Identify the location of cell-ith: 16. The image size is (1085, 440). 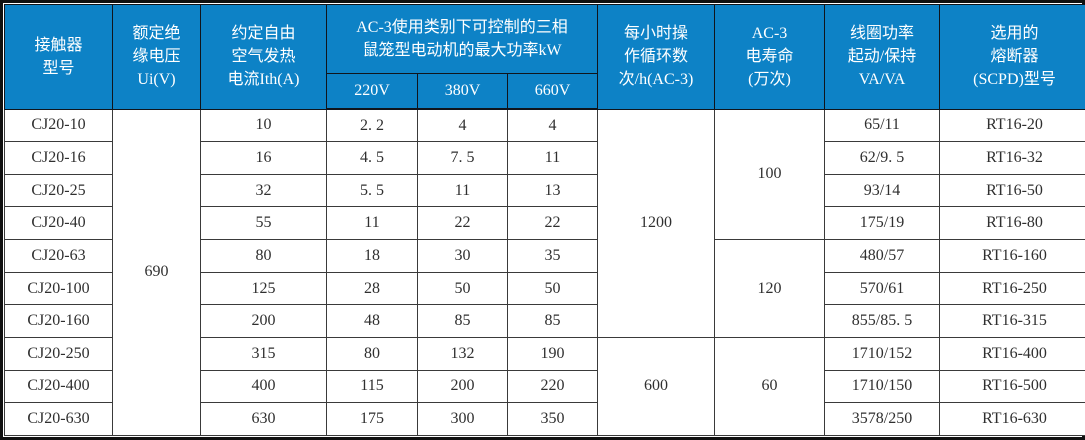
(263, 158).